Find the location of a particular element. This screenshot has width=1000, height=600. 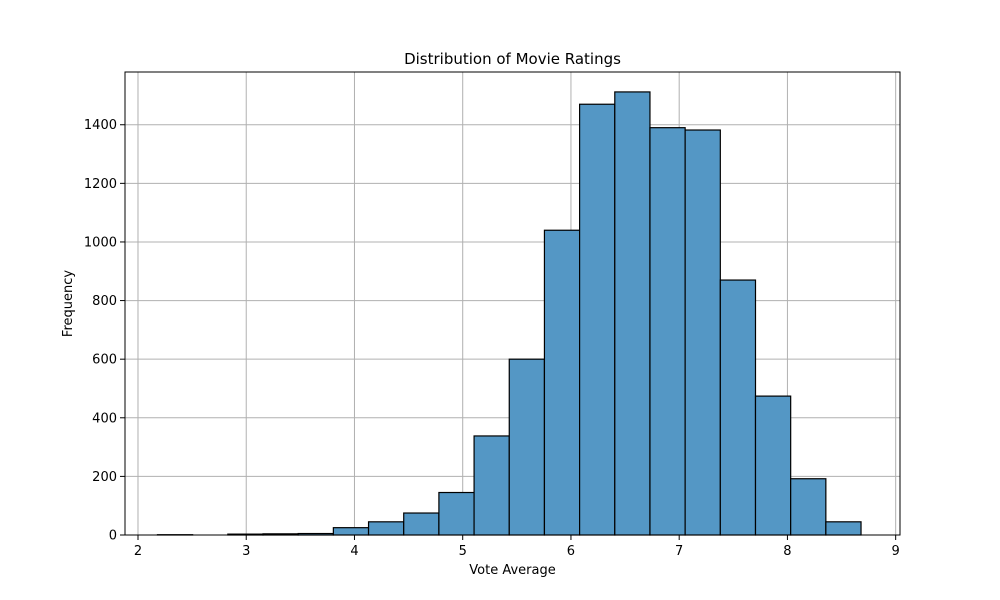

x-tick-label: 5 is located at coordinates (463, 551).